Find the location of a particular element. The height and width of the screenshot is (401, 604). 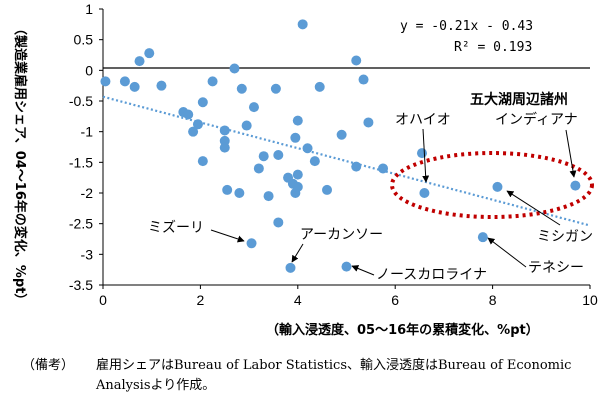

label-missouri: ミズーリ is located at coordinates (176, 228).